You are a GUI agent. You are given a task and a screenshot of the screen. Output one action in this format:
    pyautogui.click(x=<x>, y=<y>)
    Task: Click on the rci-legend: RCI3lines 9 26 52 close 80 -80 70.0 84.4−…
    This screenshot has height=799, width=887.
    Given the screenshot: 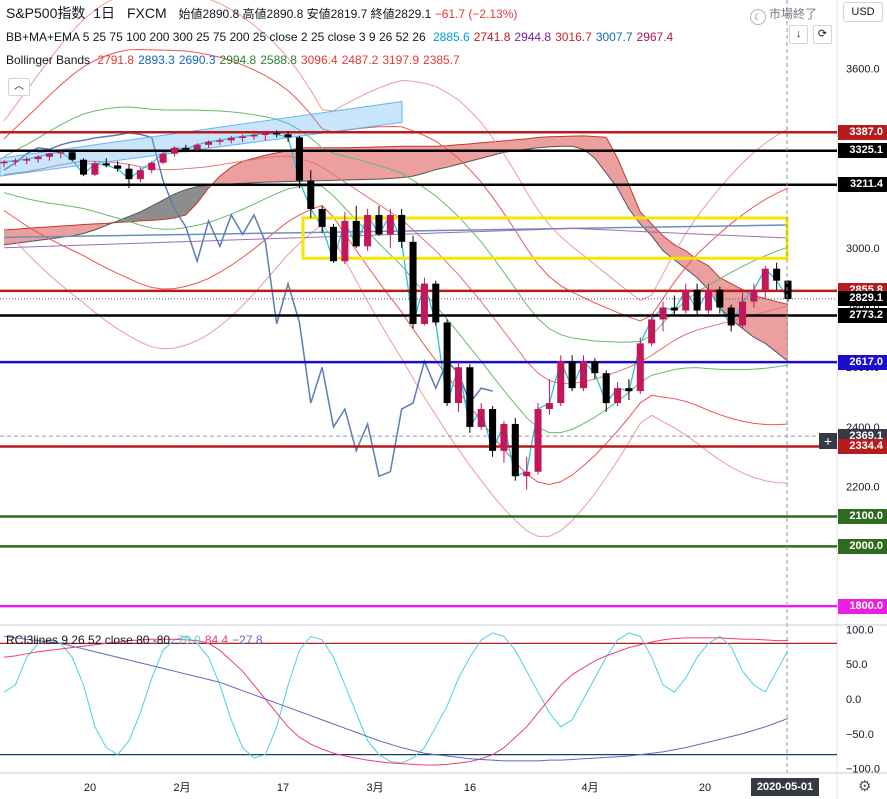 What is the action you would take?
    pyautogui.click(x=134, y=640)
    